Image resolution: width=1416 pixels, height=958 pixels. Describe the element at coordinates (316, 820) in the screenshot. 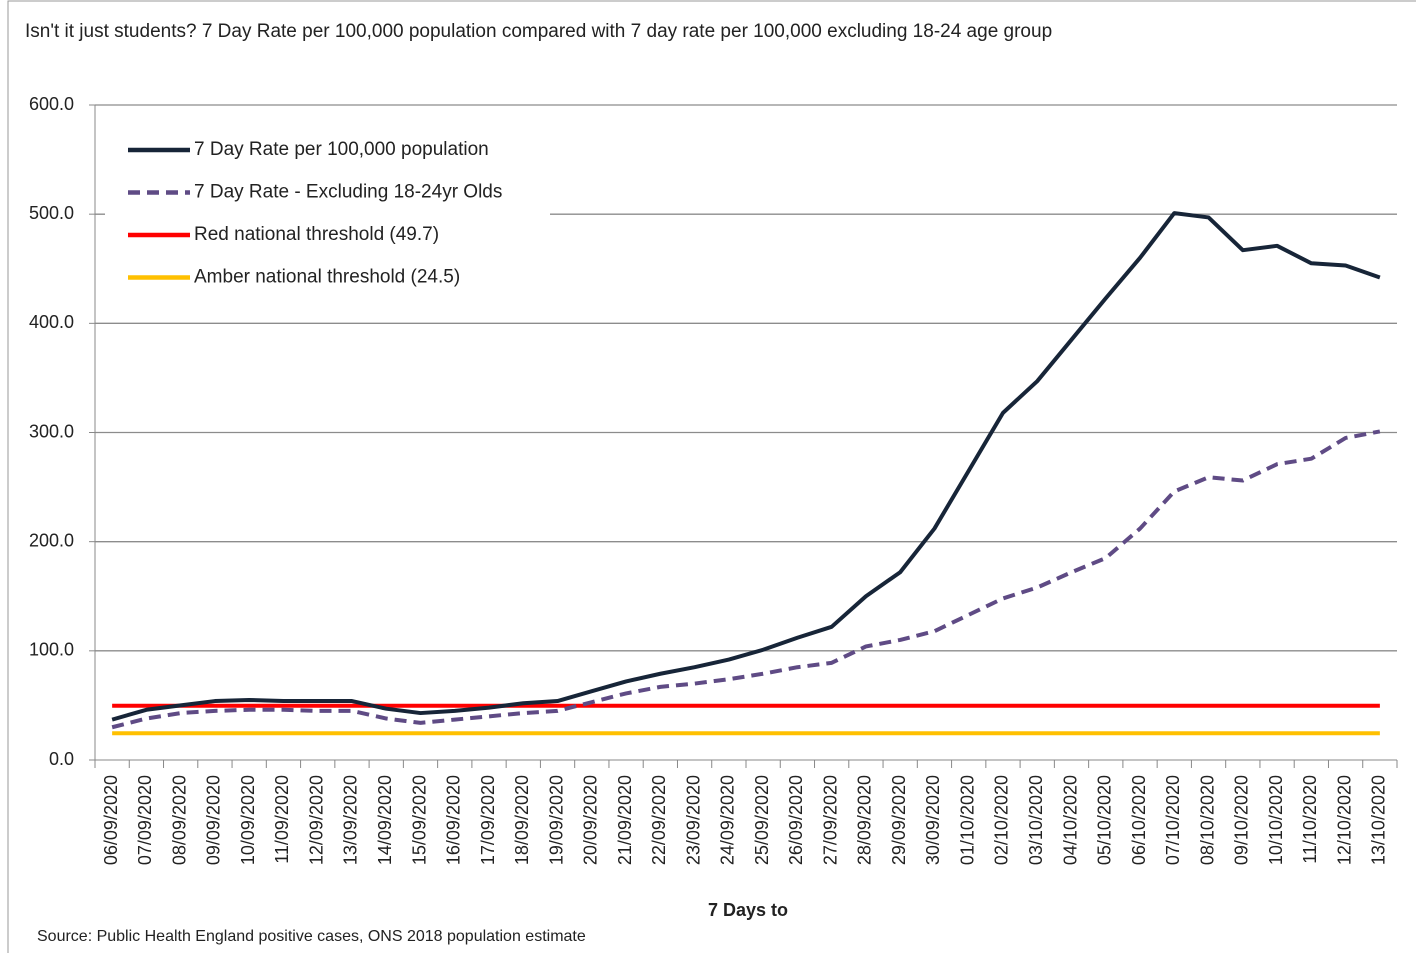

I see `x-tick-label: 12/09/2020` at that location.